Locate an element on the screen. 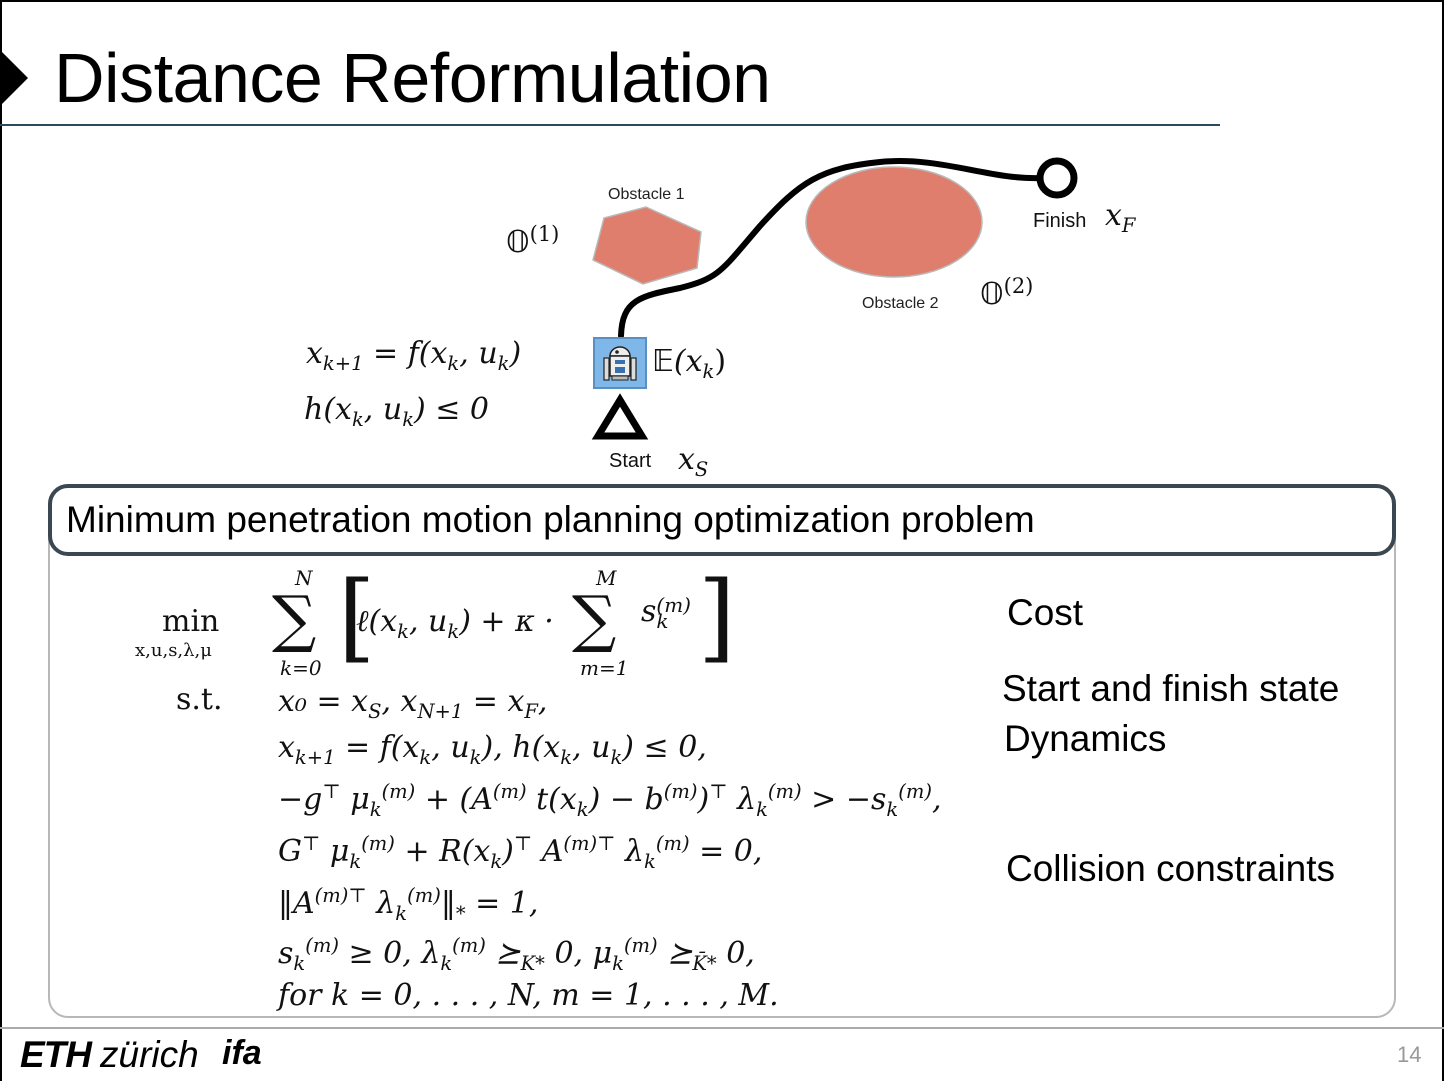  footer-divider is located at coordinates (722, 1028).